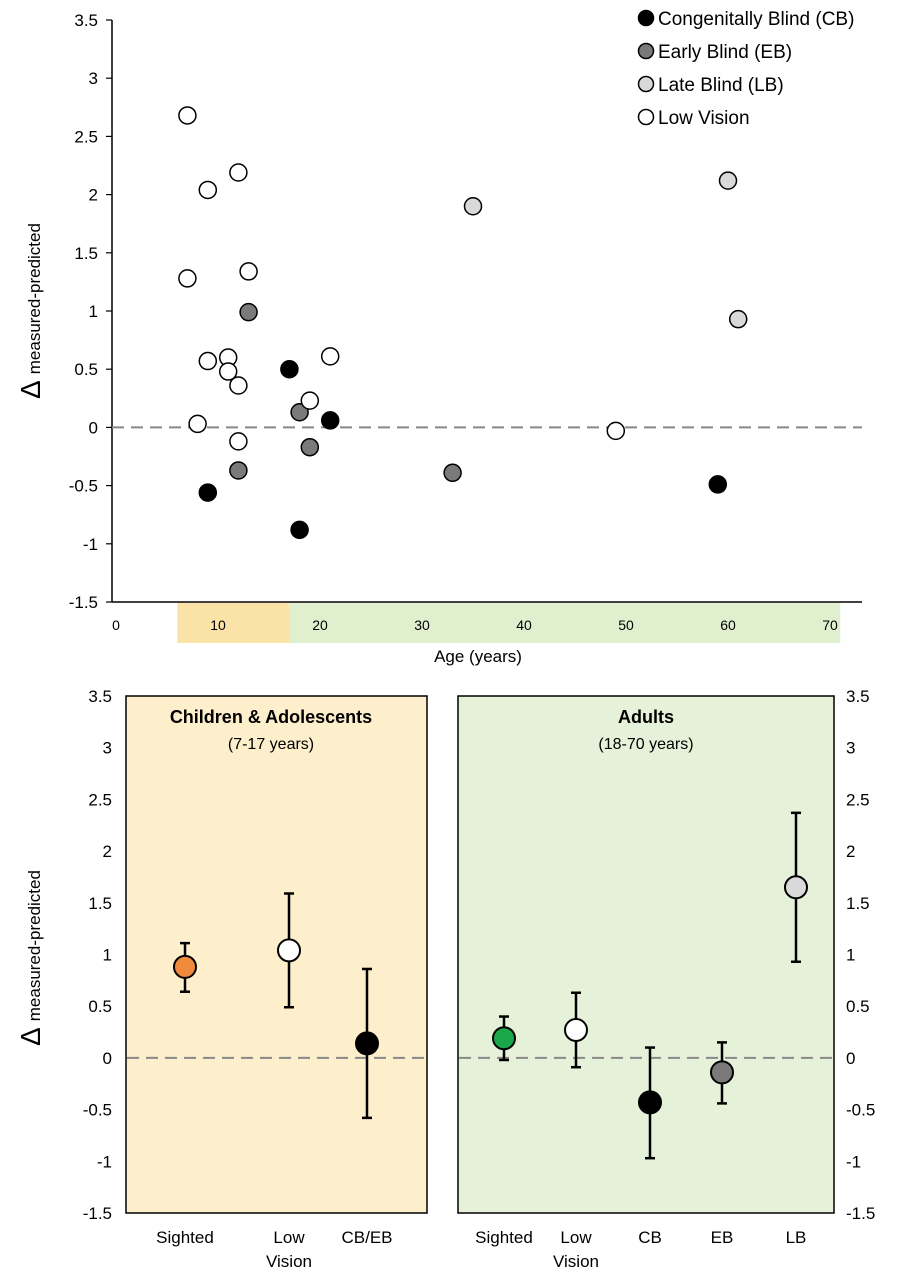 This screenshot has height=1270, width=909. I want to click on right-y-tick-label: 1, so click(850, 955).